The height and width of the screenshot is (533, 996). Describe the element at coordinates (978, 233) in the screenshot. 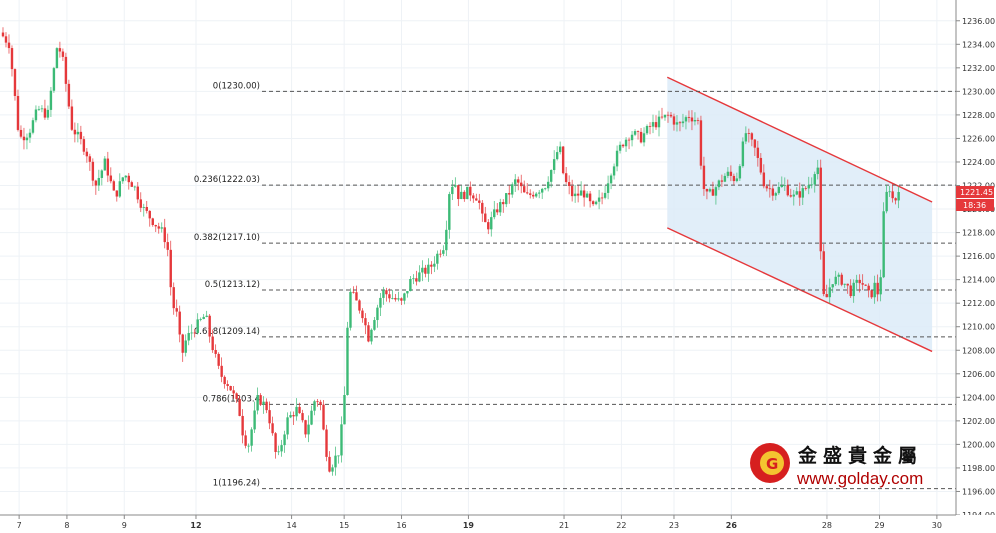

I see `y-tick-label: 1218.00` at that location.